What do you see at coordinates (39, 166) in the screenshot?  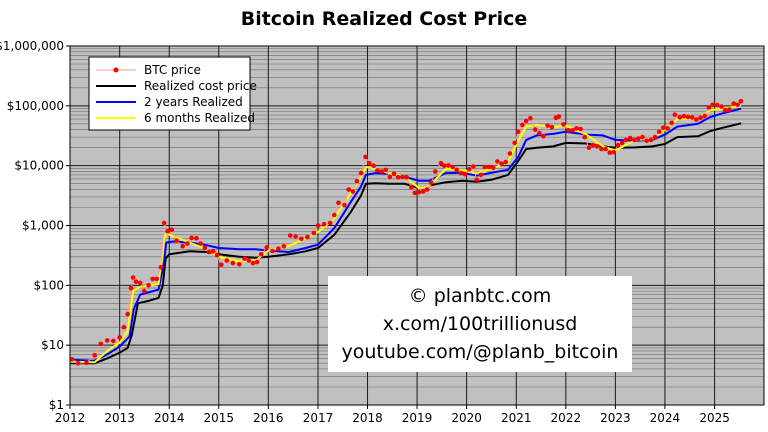 I see `y-tick-label: $10,000` at bounding box center [39, 166].